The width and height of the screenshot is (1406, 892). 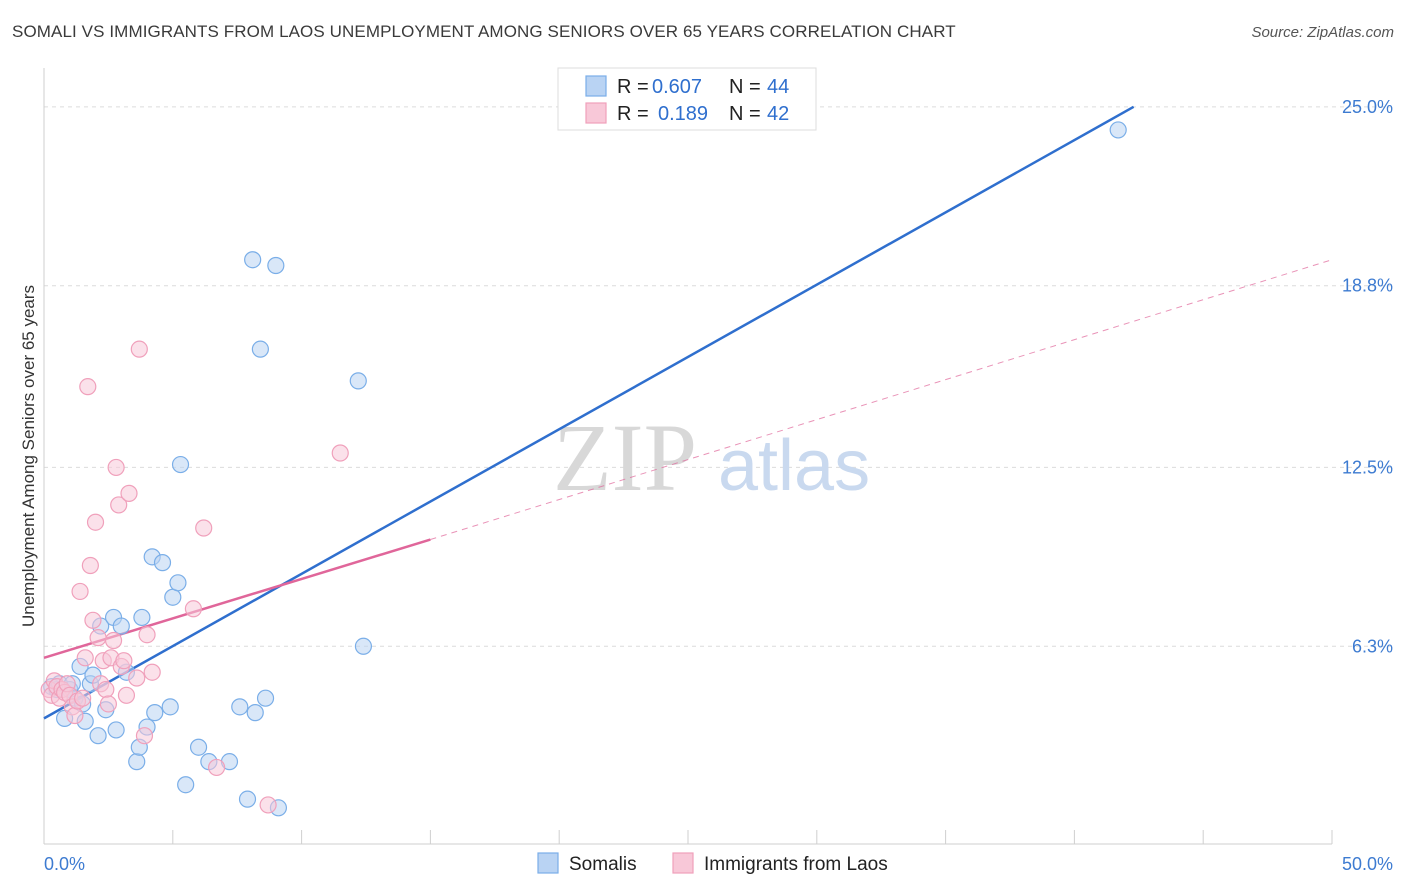 What do you see at coordinates (28, 456) in the screenshot?
I see `y-axis-label: Unemployment Among Seniors over 65 years` at bounding box center [28, 456].